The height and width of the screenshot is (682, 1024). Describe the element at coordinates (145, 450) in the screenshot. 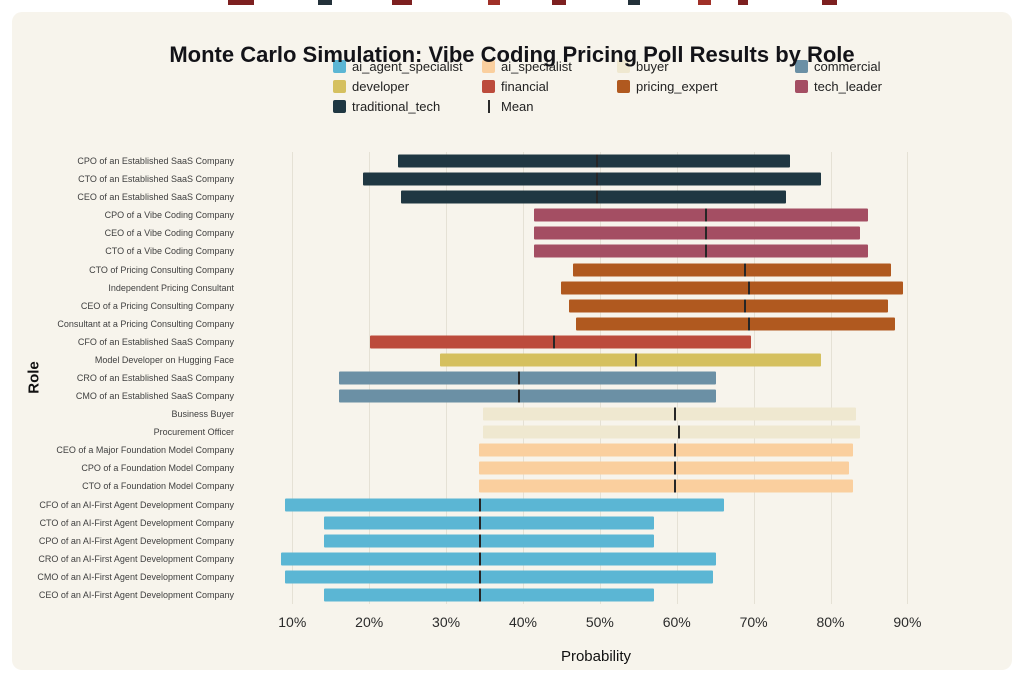

I see `row-label: CEO of a Major Foundation Model Company` at that location.